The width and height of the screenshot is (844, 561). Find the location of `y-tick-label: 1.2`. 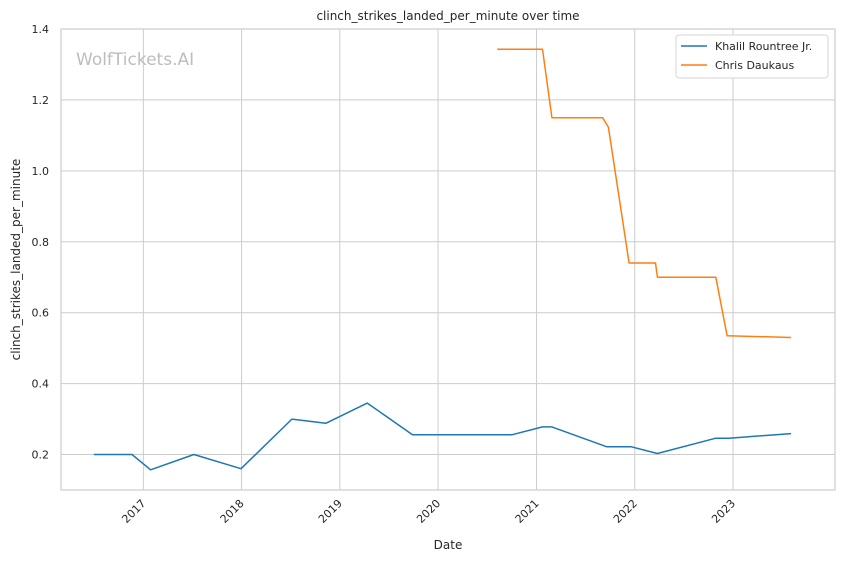

y-tick-label: 1.2 is located at coordinates (41, 100).